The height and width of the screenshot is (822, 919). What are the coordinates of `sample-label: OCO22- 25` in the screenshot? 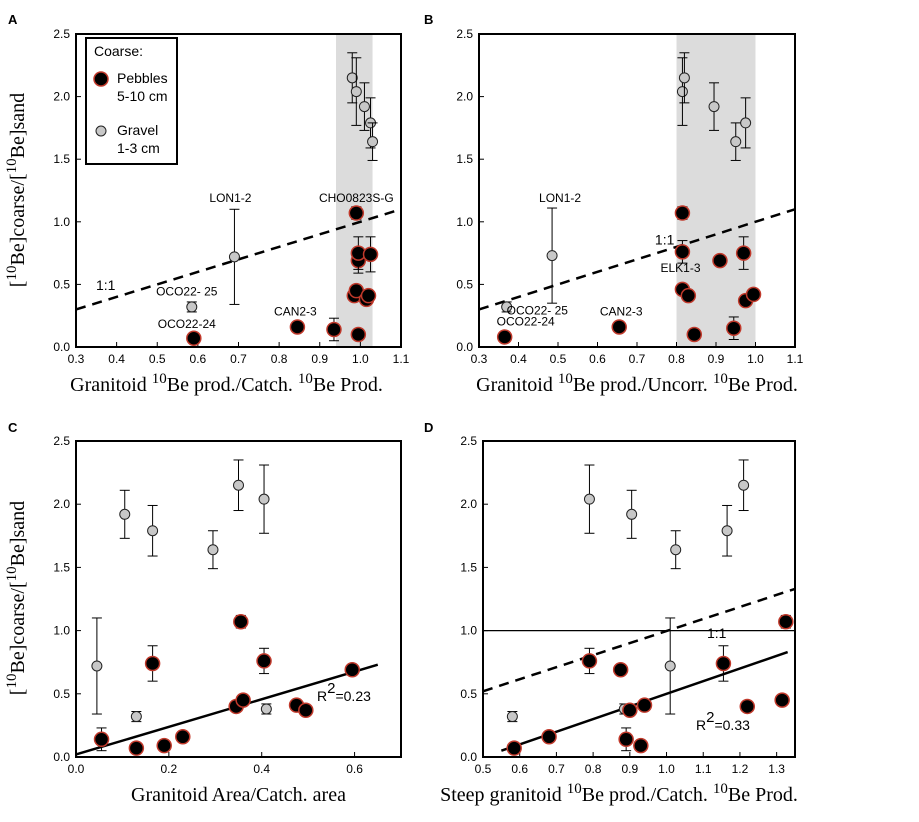 It's located at (187, 292).